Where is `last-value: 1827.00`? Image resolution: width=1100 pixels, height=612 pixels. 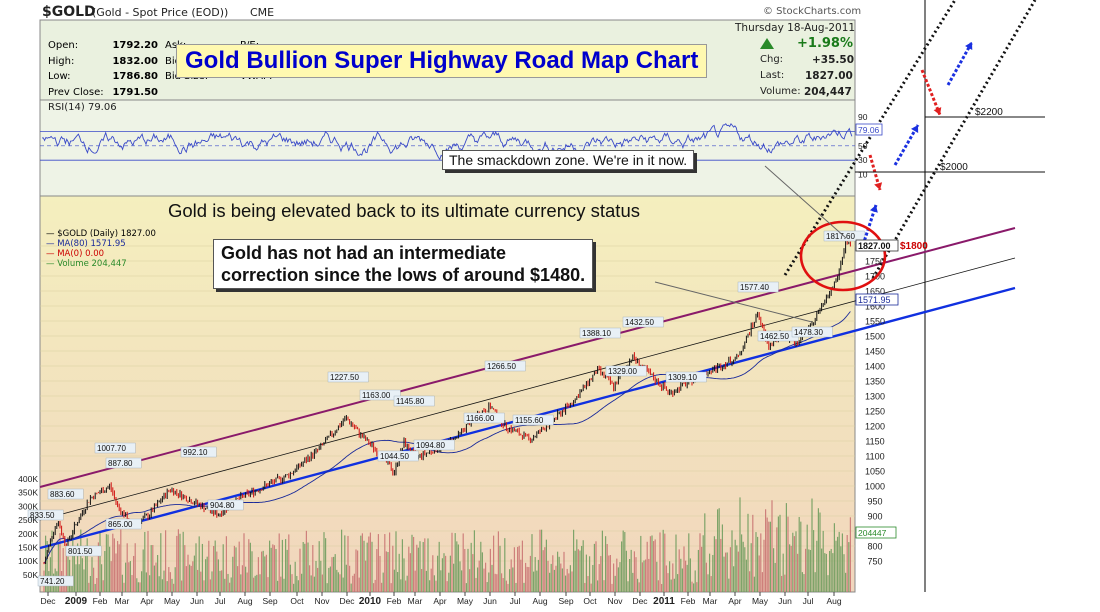 last-value: 1827.00 is located at coordinates (829, 76).